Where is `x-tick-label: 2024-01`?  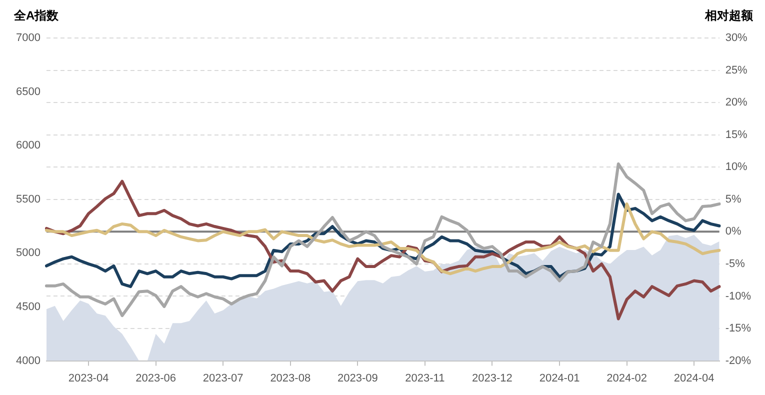 x-tick-label: 2024-01 is located at coordinates (559, 378).